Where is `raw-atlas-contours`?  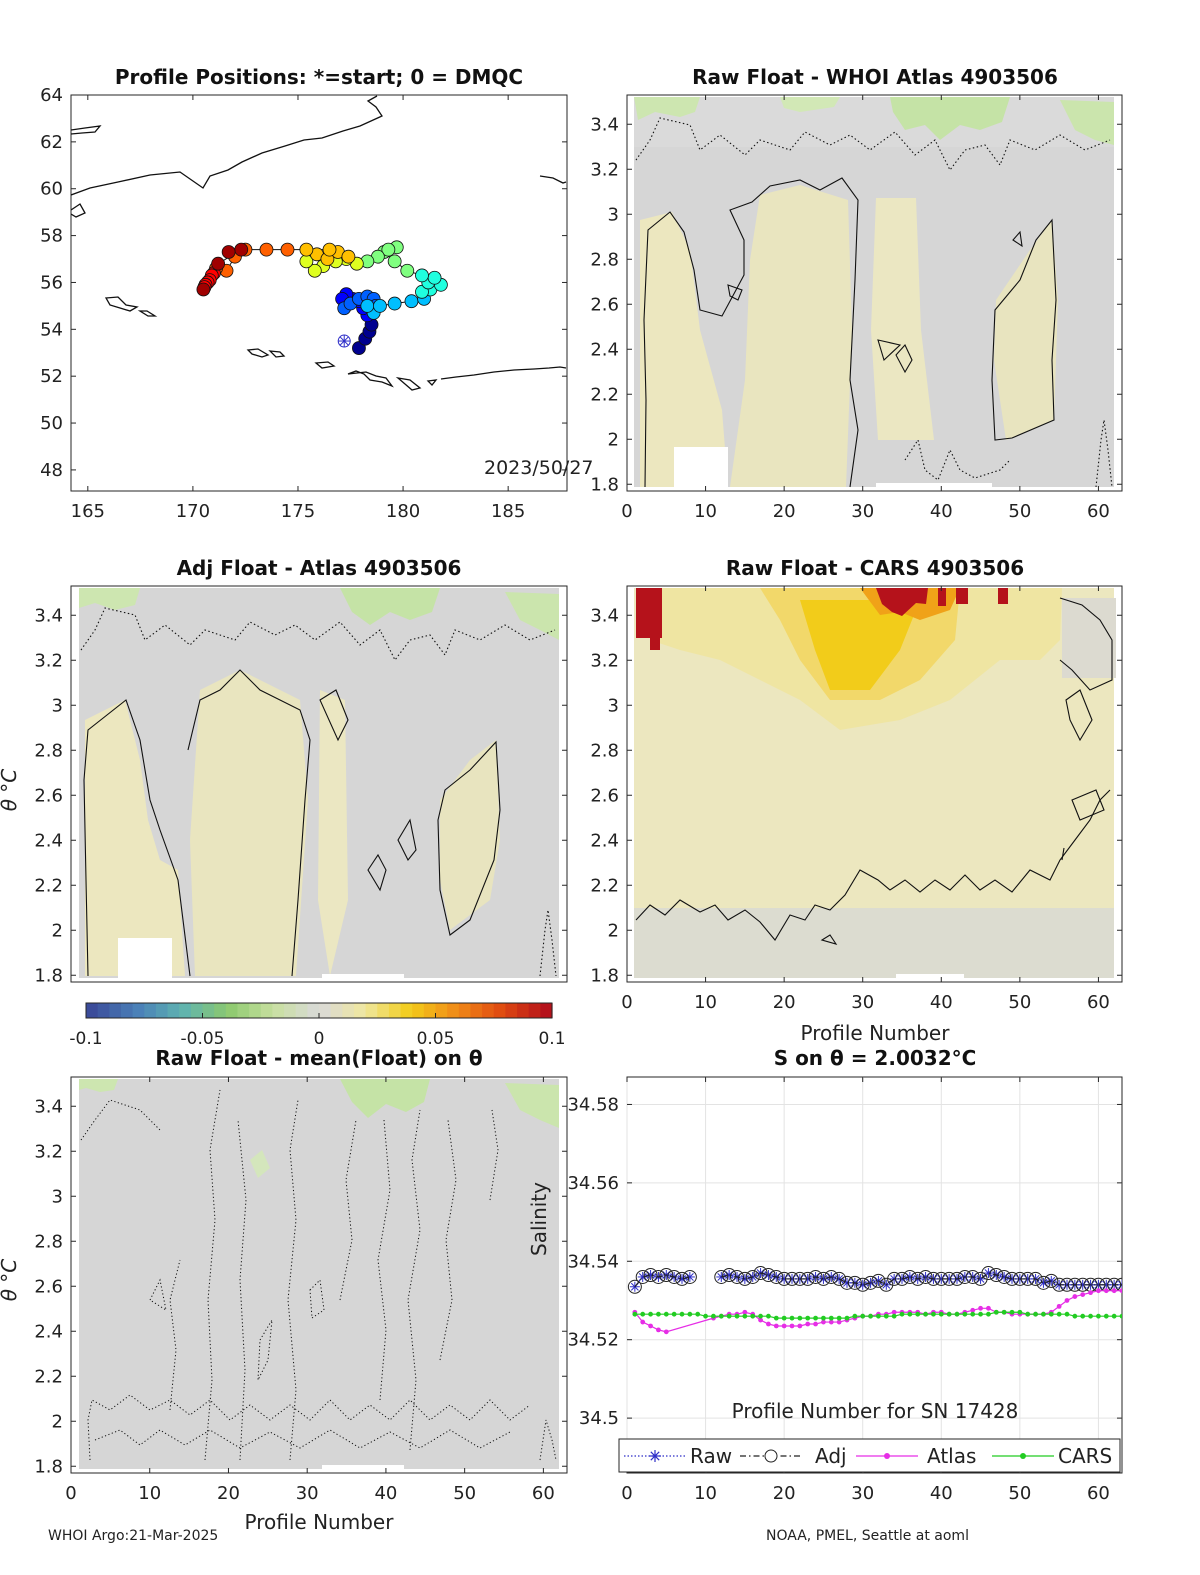 raw-atlas-contours is located at coordinates (850, 332).